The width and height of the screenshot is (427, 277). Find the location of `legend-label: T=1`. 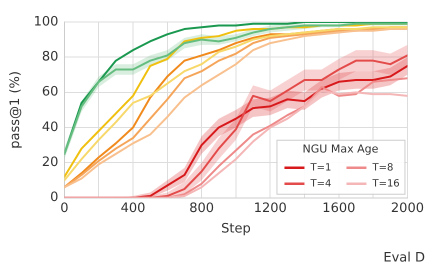

legend-label: T=1 is located at coordinates (320, 168).